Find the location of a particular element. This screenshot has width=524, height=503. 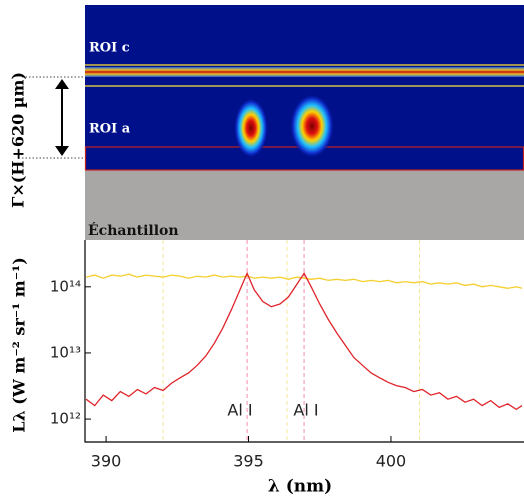

roi-label: ROI a is located at coordinates (110, 129).